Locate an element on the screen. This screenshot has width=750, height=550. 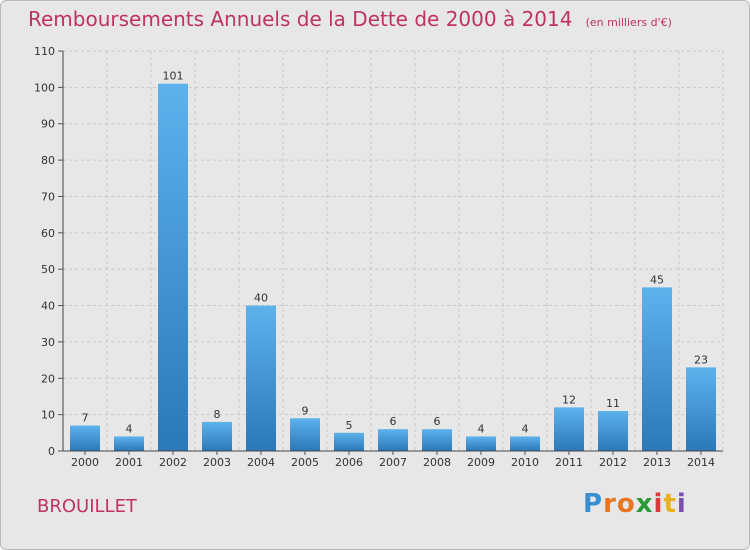
bar-2014 is located at coordinates (701, 409).